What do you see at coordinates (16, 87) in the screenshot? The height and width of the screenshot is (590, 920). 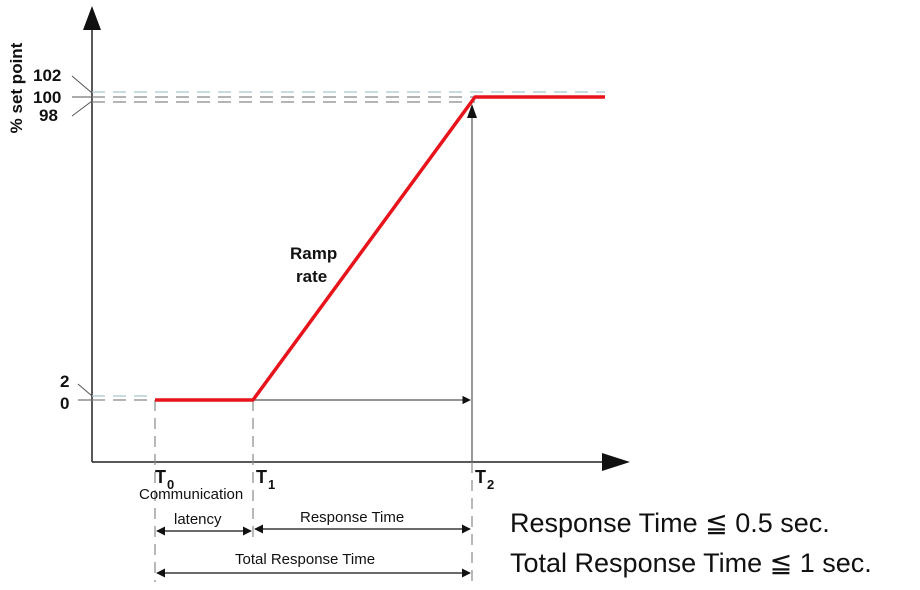 I see `y-axis-label: % set point` at bounding box center [16, 87].